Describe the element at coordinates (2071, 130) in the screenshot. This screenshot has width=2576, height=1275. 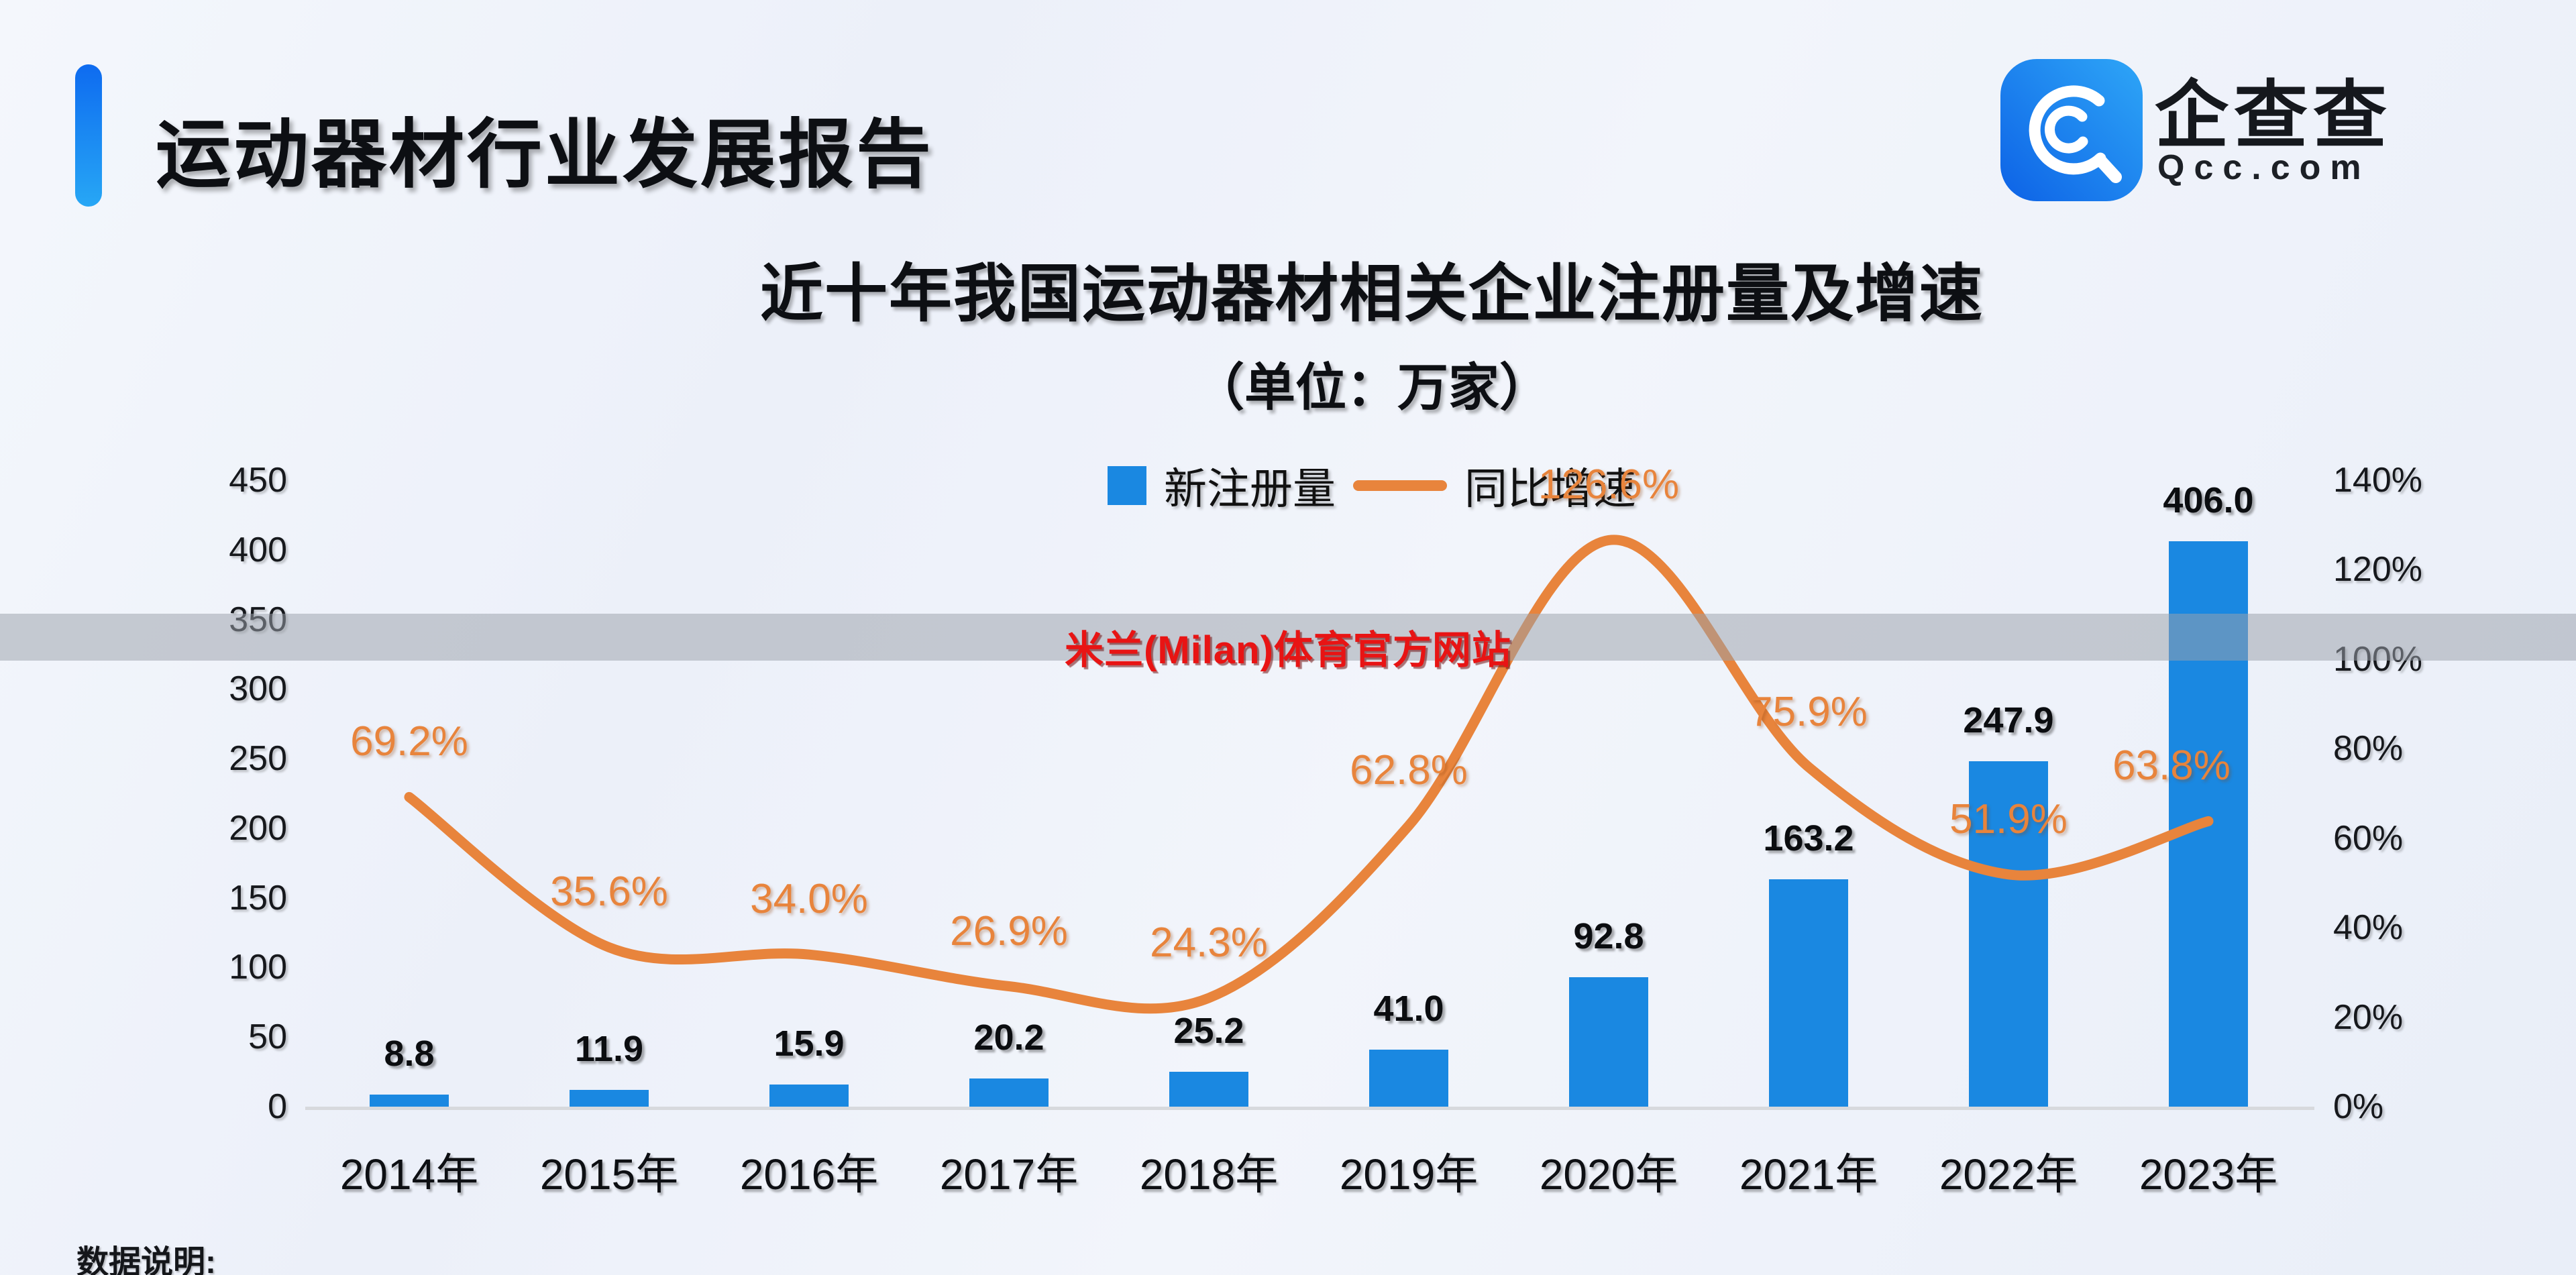
I see `qcc-magnifier-icon` at that location.